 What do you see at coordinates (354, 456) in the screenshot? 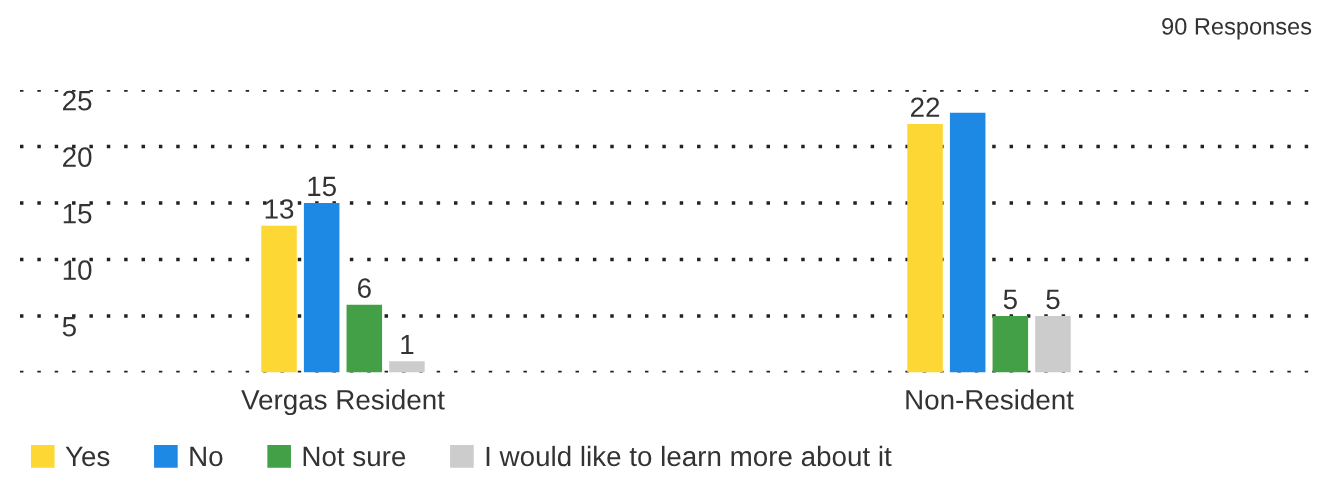
I see `legend-label: Not sure` at bounding box center [354, 456].